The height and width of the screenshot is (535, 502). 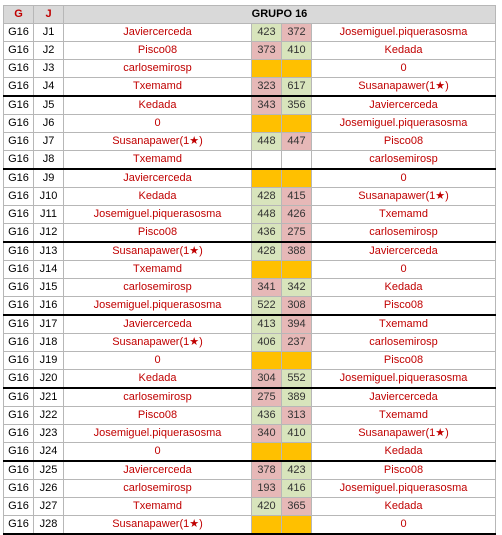 What do you see at coordinates (266, 470) in the screenshot?
I see `score-home-cell: 378` at bounding box center [266, 470].